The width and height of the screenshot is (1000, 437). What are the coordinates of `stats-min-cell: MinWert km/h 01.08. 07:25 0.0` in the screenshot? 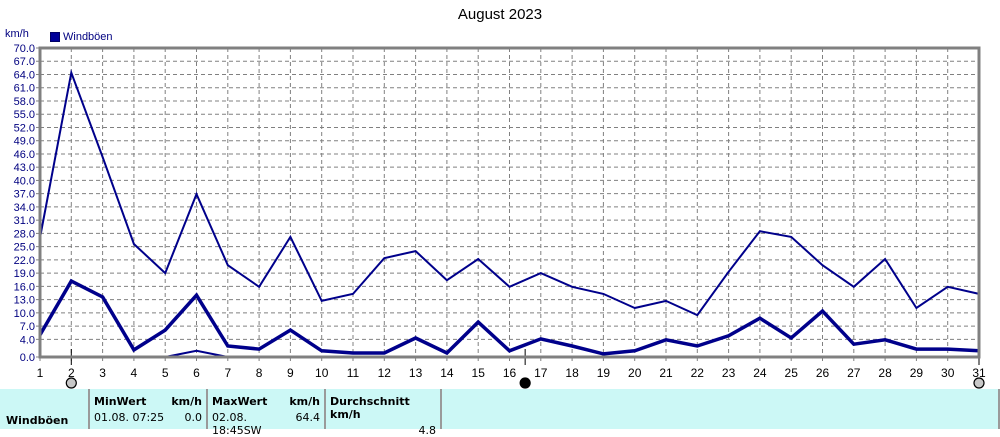 It's located at (149, 409).